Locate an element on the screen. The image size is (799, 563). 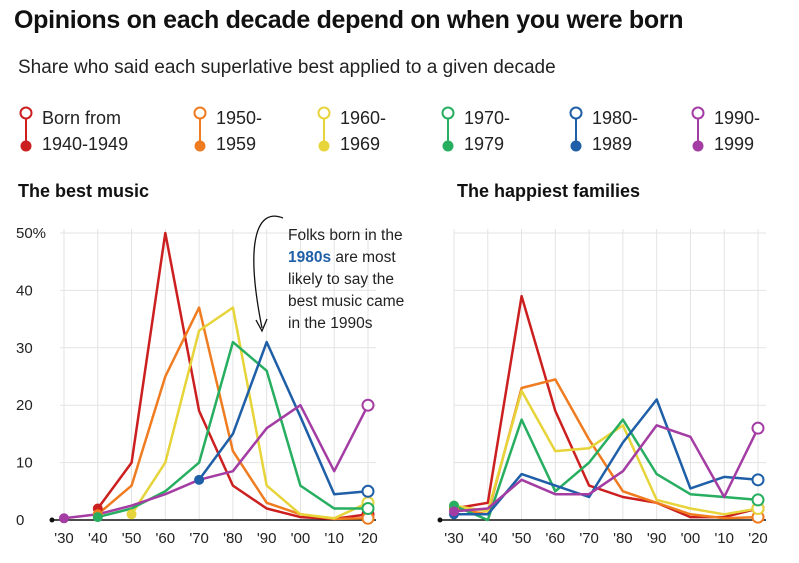
legend-label: 1990- 1999 is located at coordinates (737, 131).